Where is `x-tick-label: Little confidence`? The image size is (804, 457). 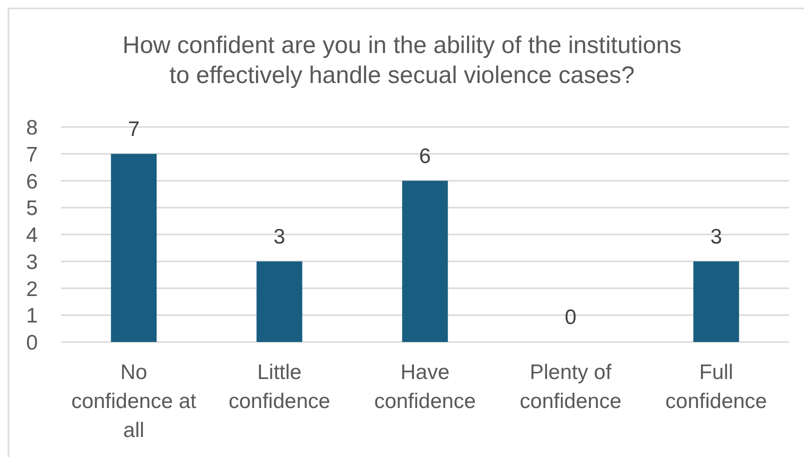
x-tick-label: Little confidence is located at coordinates (279, 387).